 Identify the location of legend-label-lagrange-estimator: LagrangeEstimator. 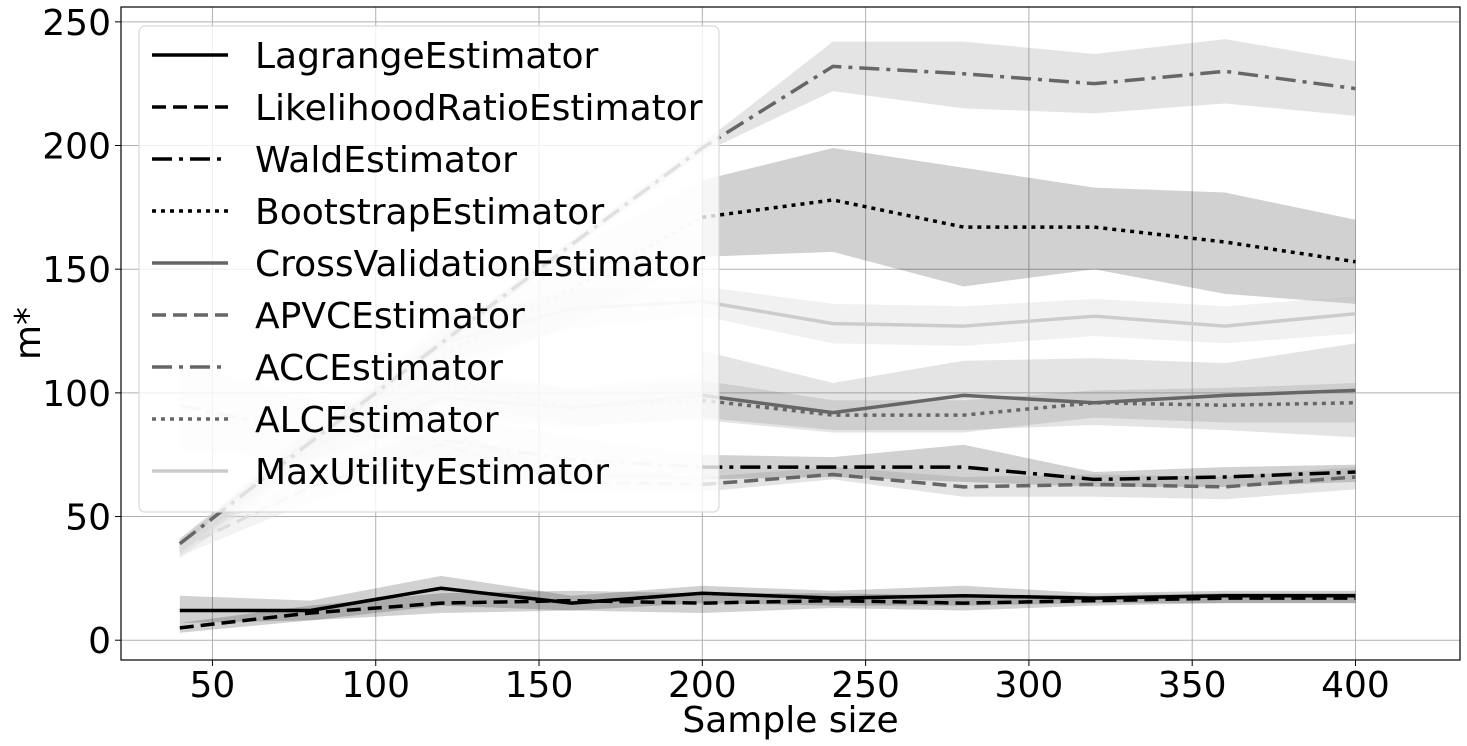
(427, 56).